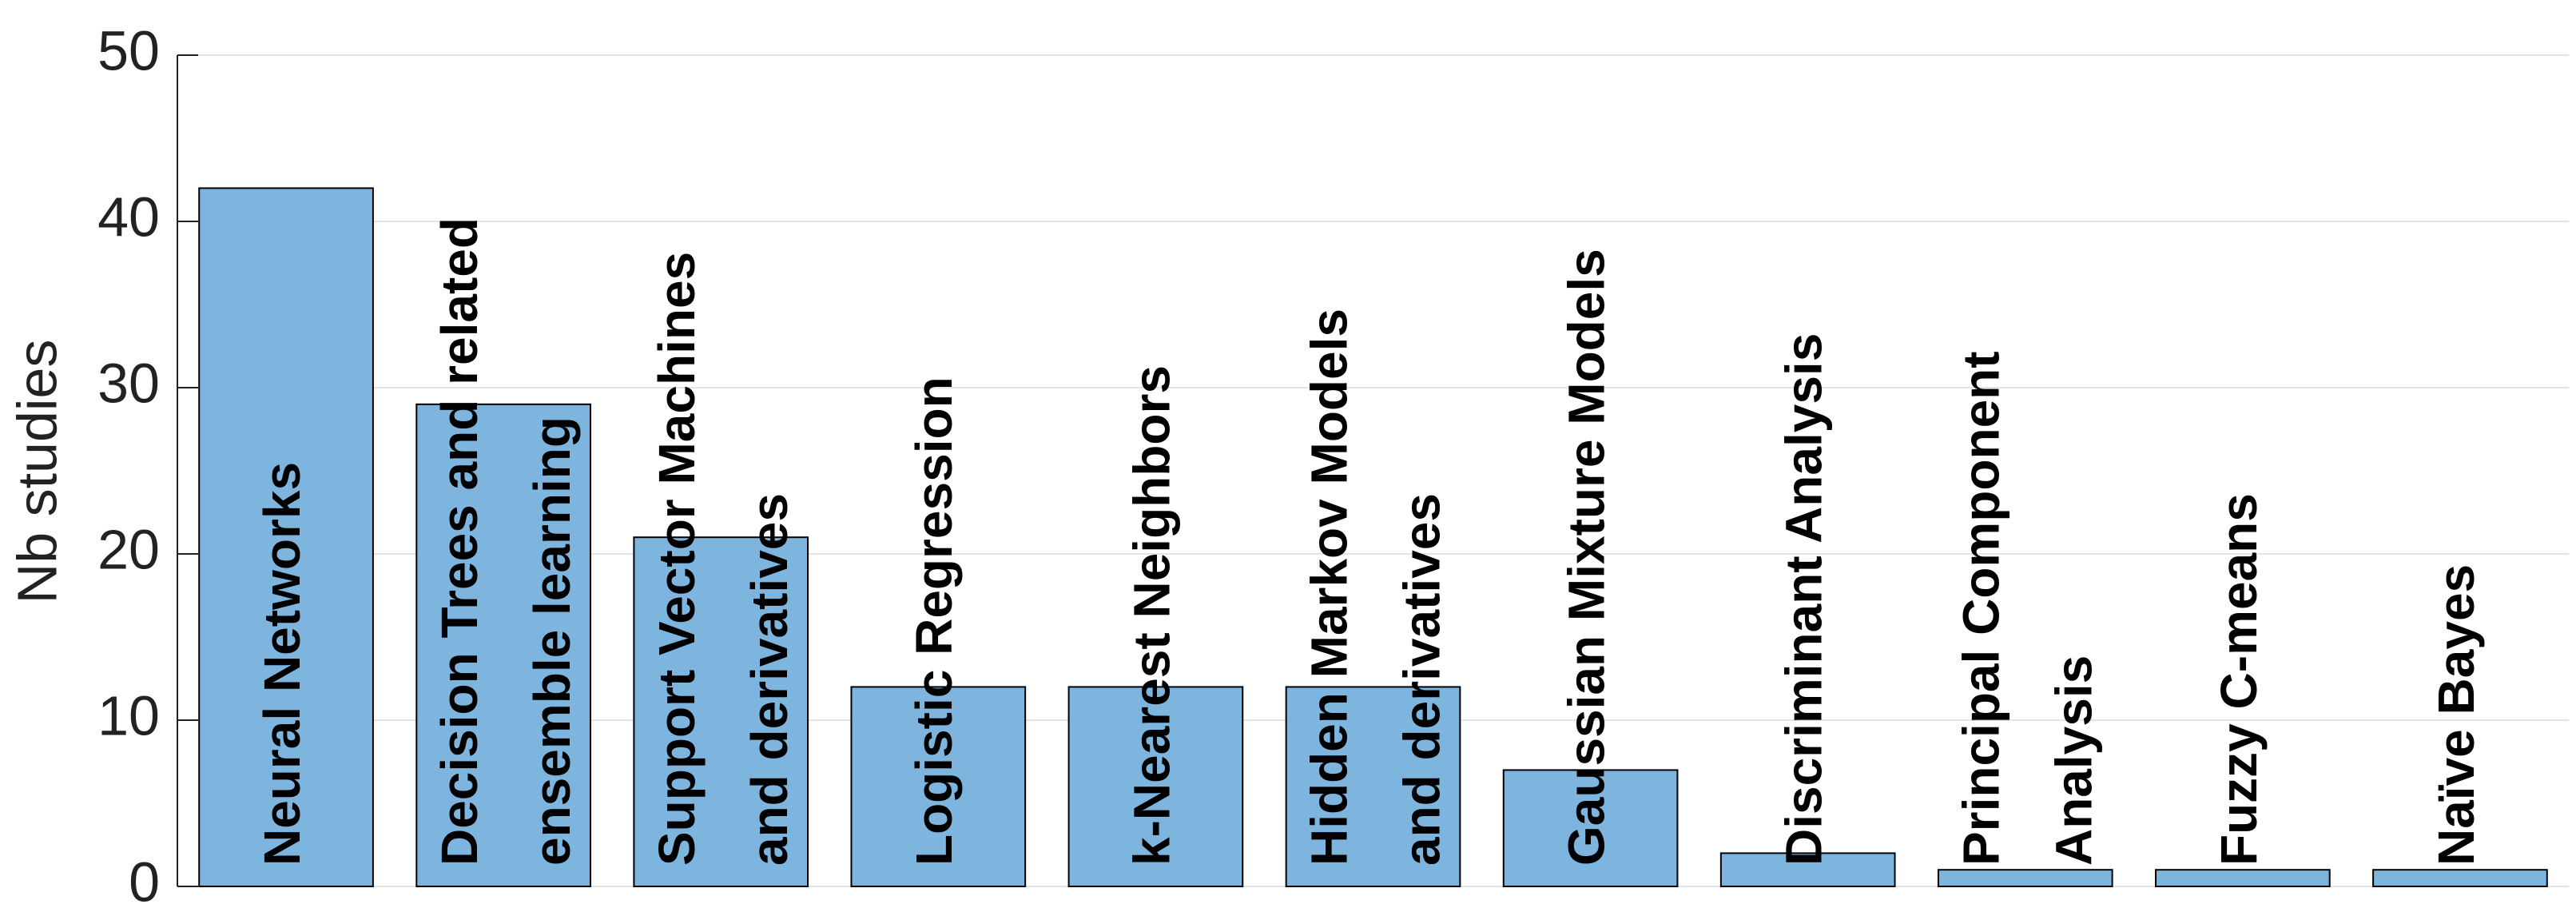 The image size is (2576, 908). I want to click on y-tick-label: 10, so click(128, 715).